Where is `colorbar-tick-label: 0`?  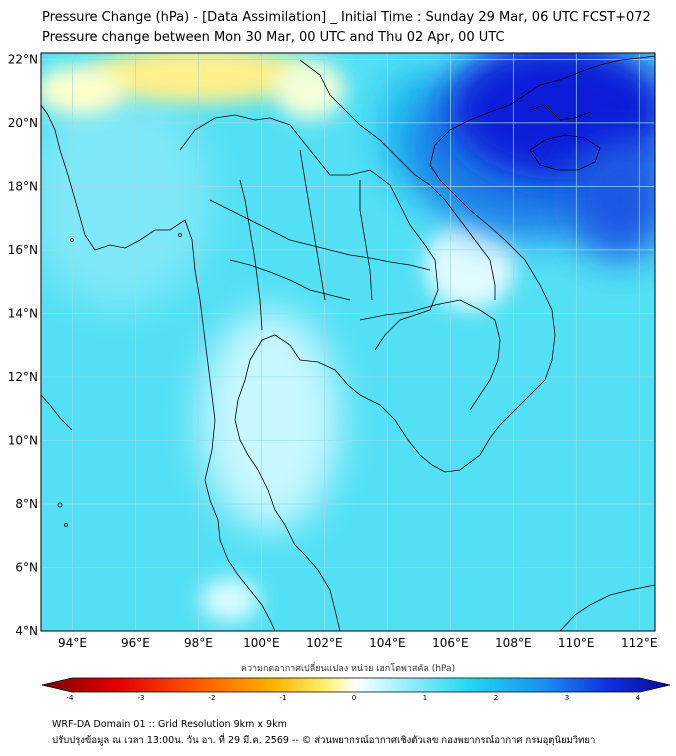 colorbar-tick-label: 0 is located at coordinates (354, 698).